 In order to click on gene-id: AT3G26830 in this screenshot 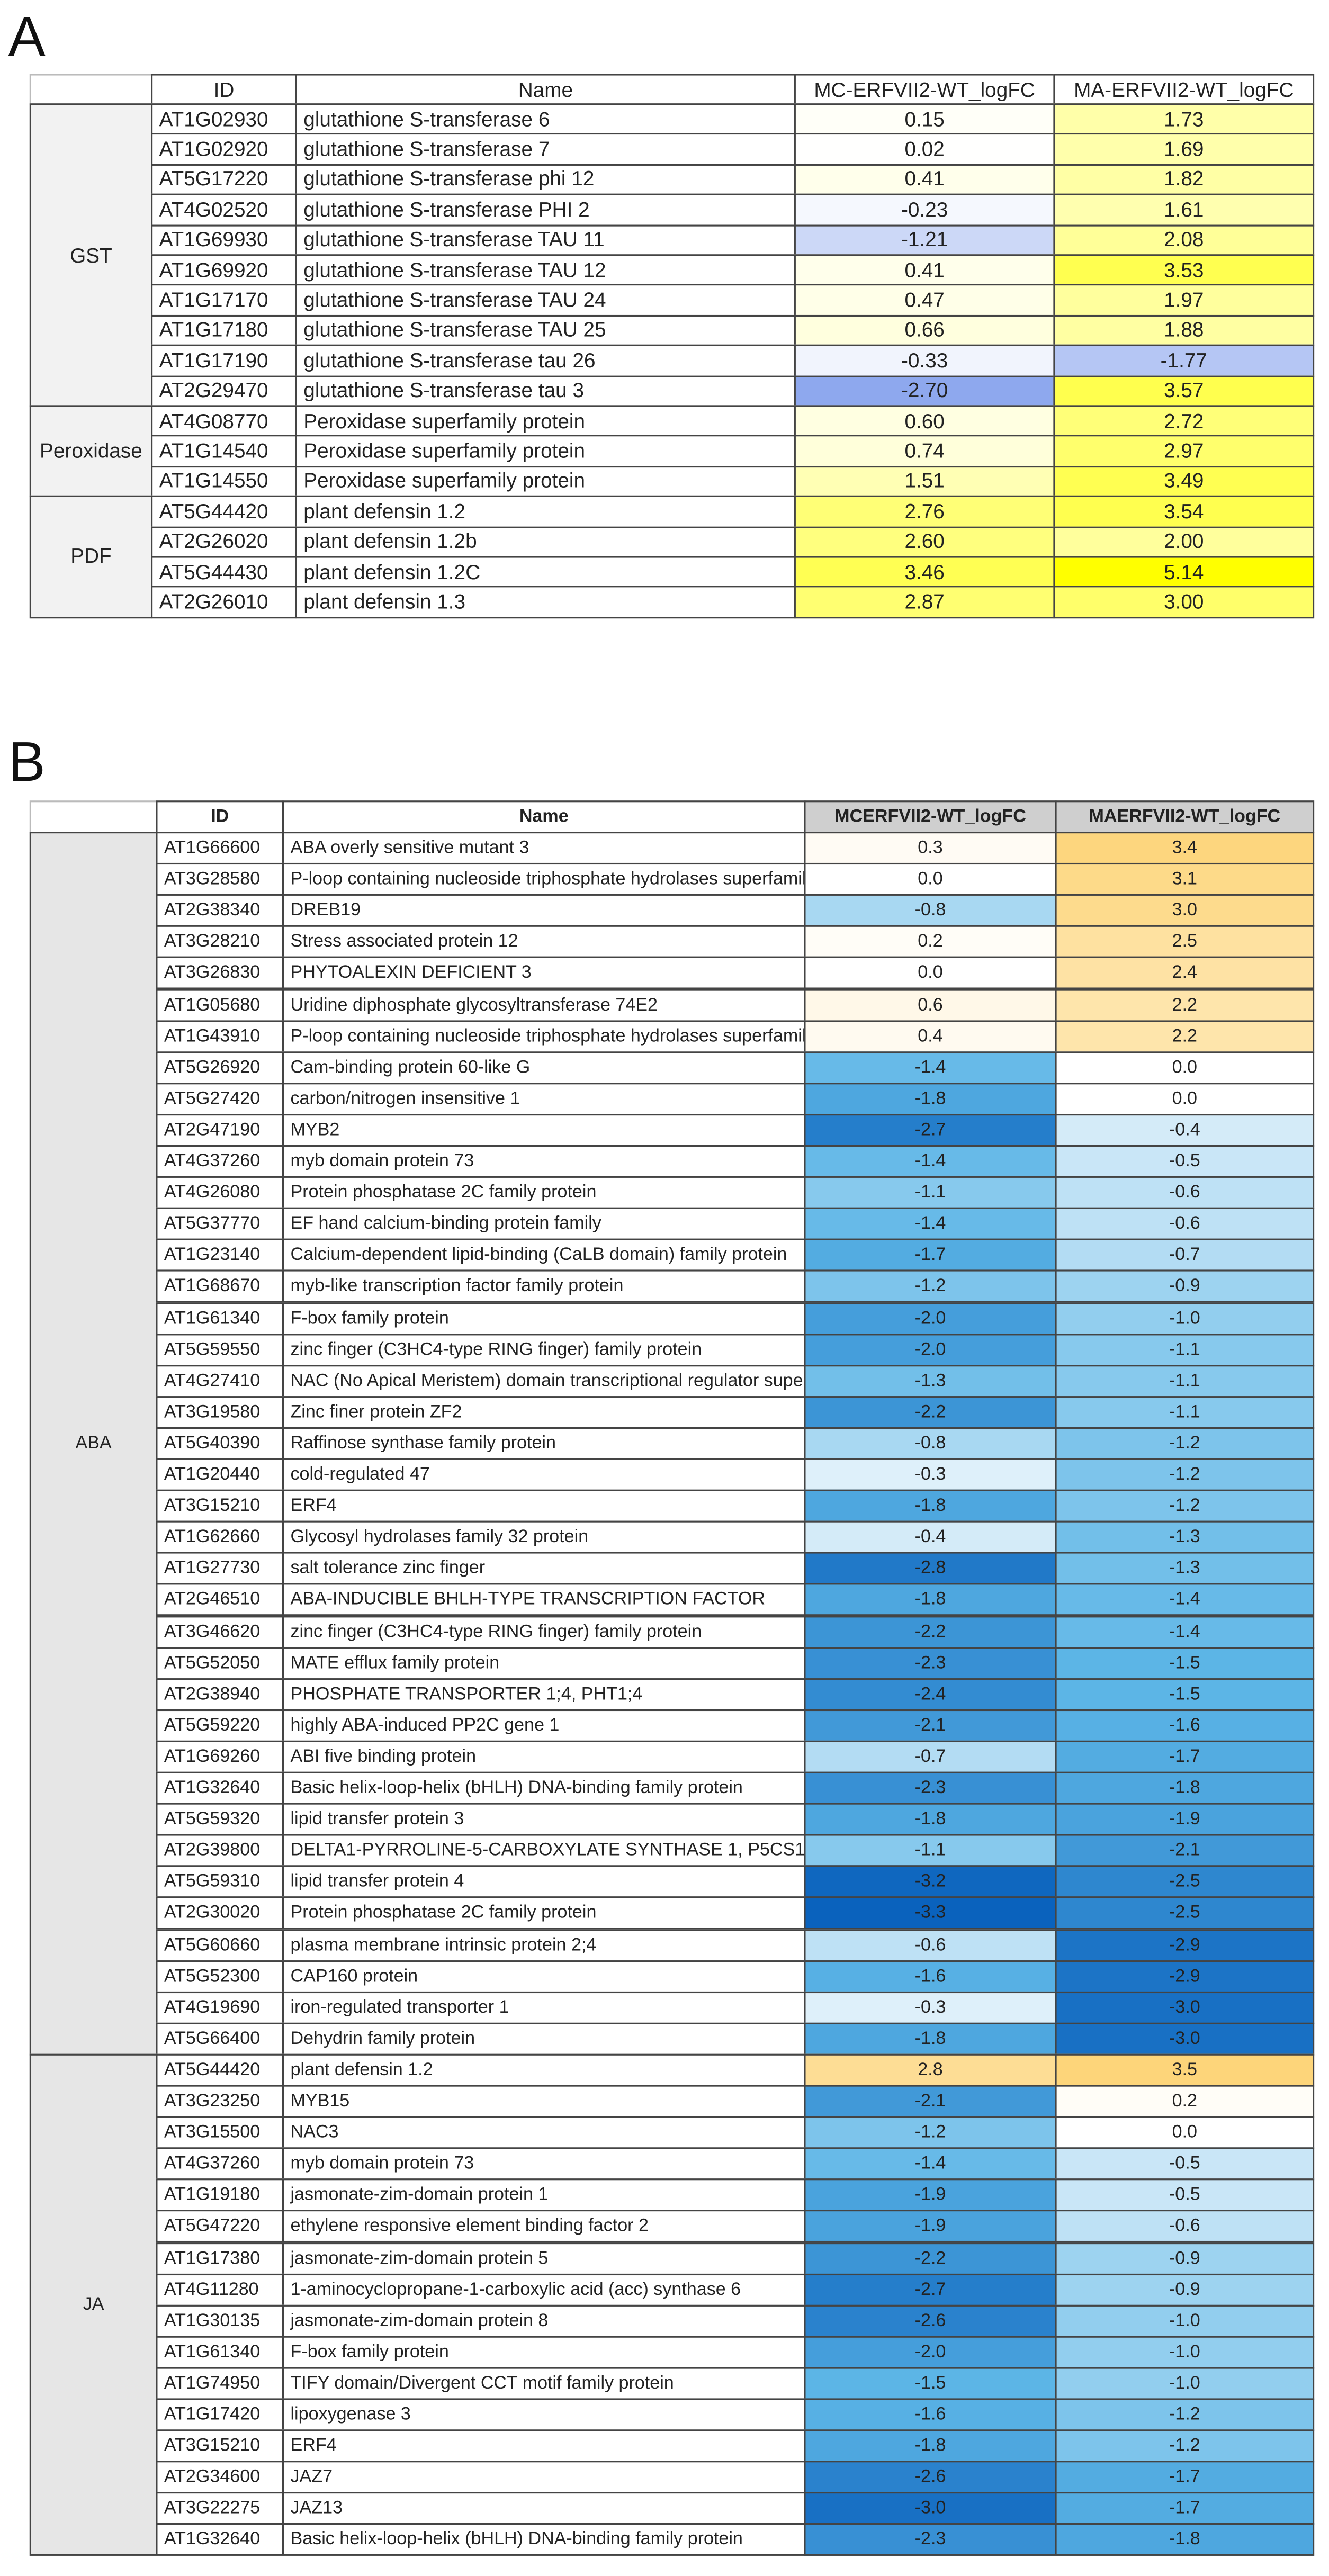, I will do `click(220, 974)`.